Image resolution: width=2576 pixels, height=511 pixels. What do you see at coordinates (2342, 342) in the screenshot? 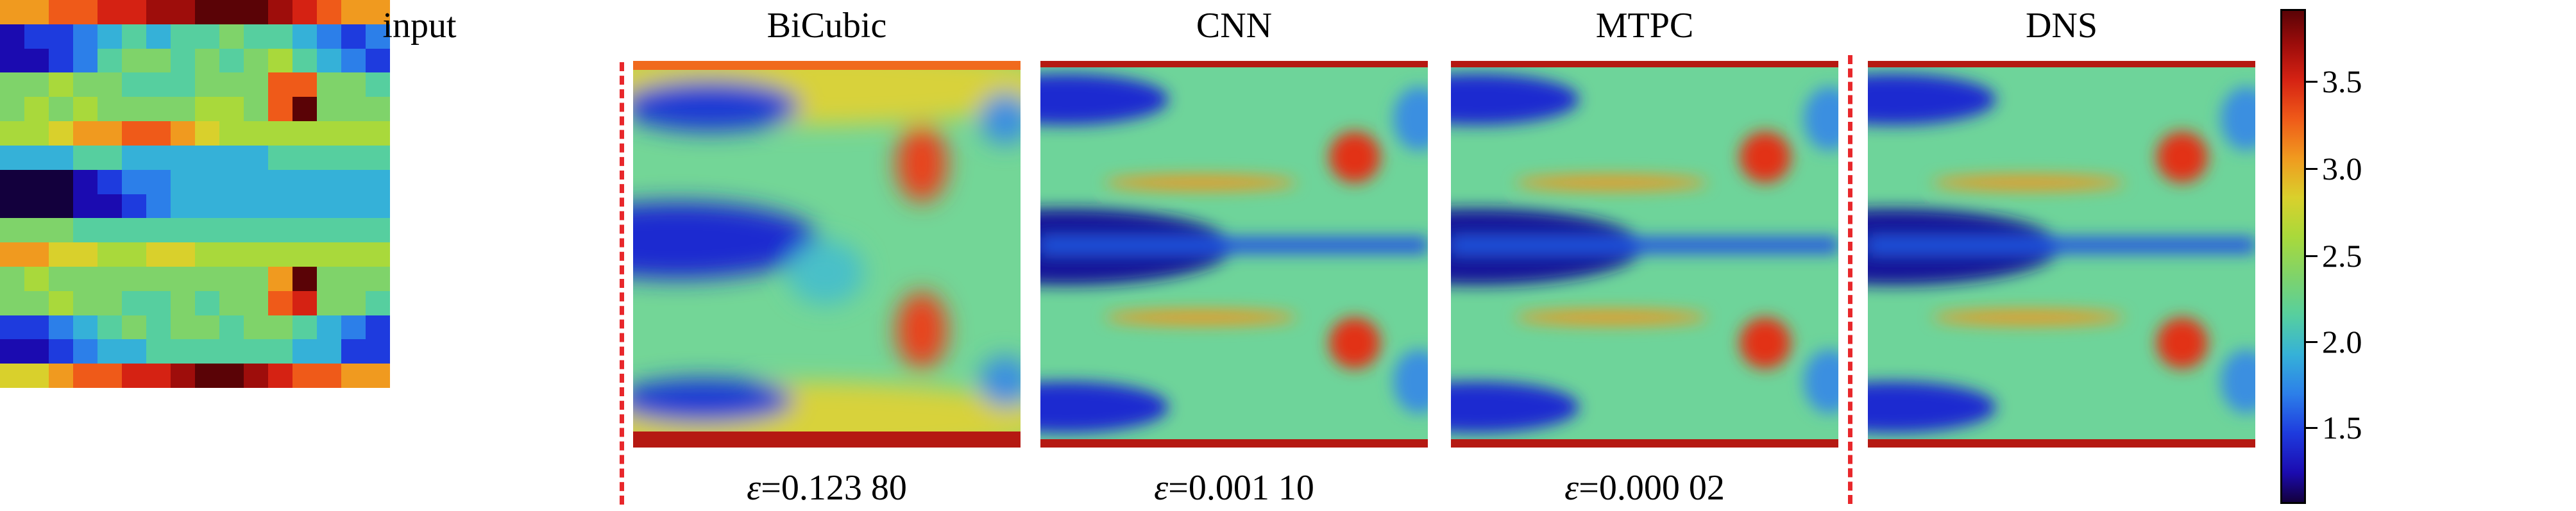
I see `colorbar-tick-label: 2.0` at bounding box center [2342, 342].